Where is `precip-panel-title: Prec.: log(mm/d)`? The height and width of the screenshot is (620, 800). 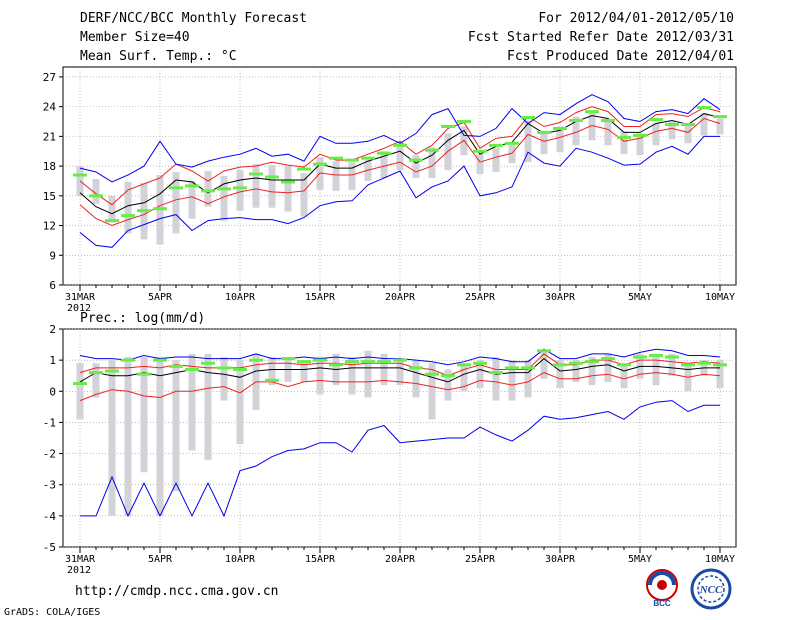 precip-panel-title: Prec.: log(mm/d) is located at coordinates (142, 318).